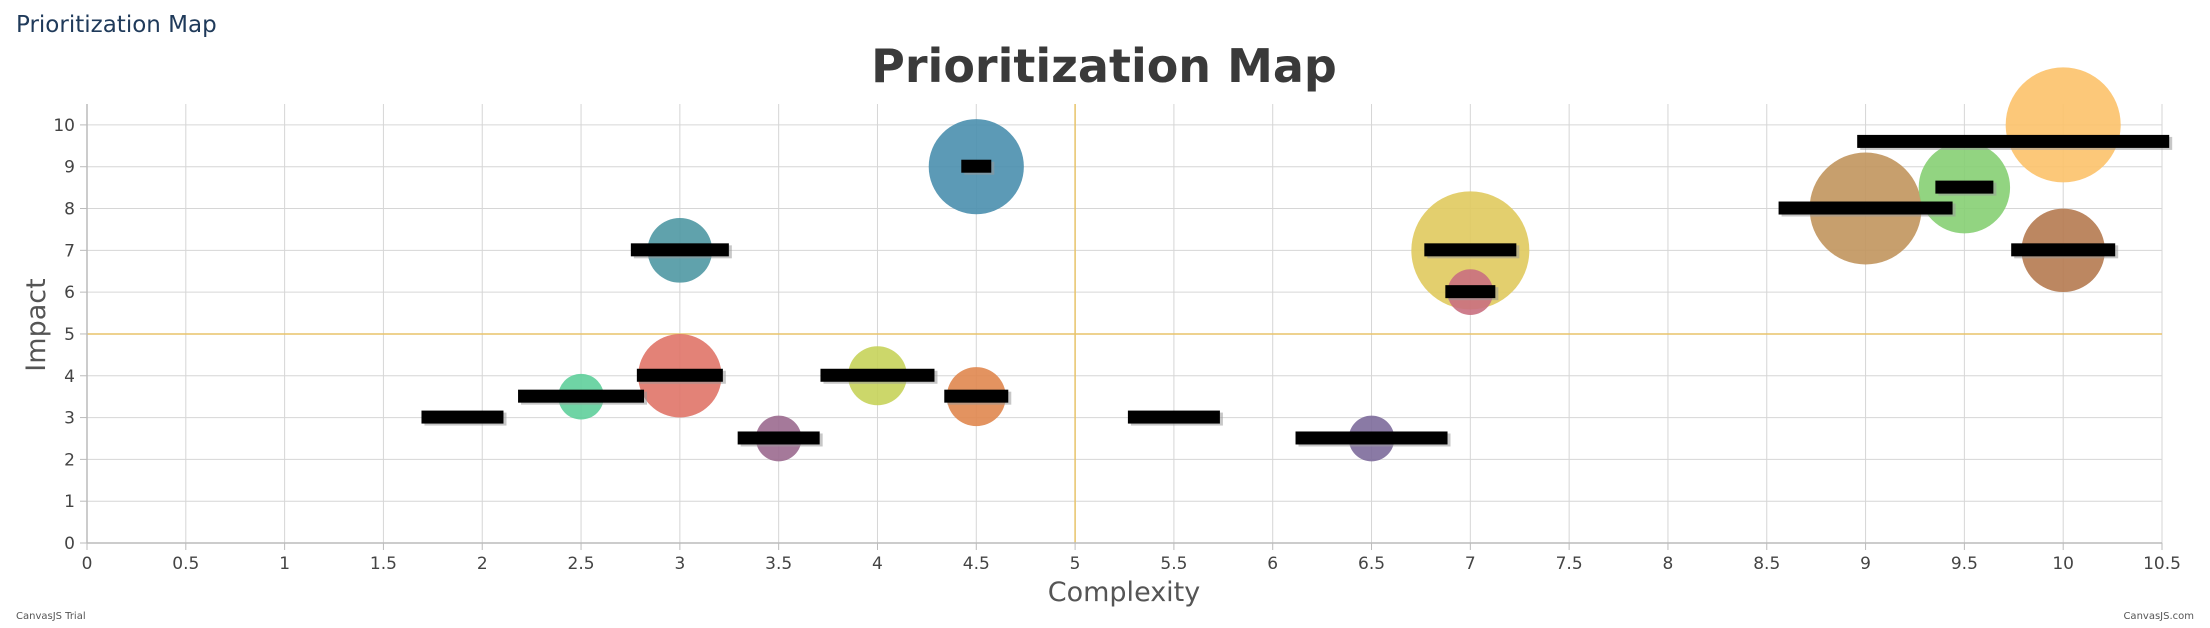 The image size is (2210, 628). Describe the element at coordinates (69, 544) in the screenshot. I see `y-tick-label-0: 0` at that location.